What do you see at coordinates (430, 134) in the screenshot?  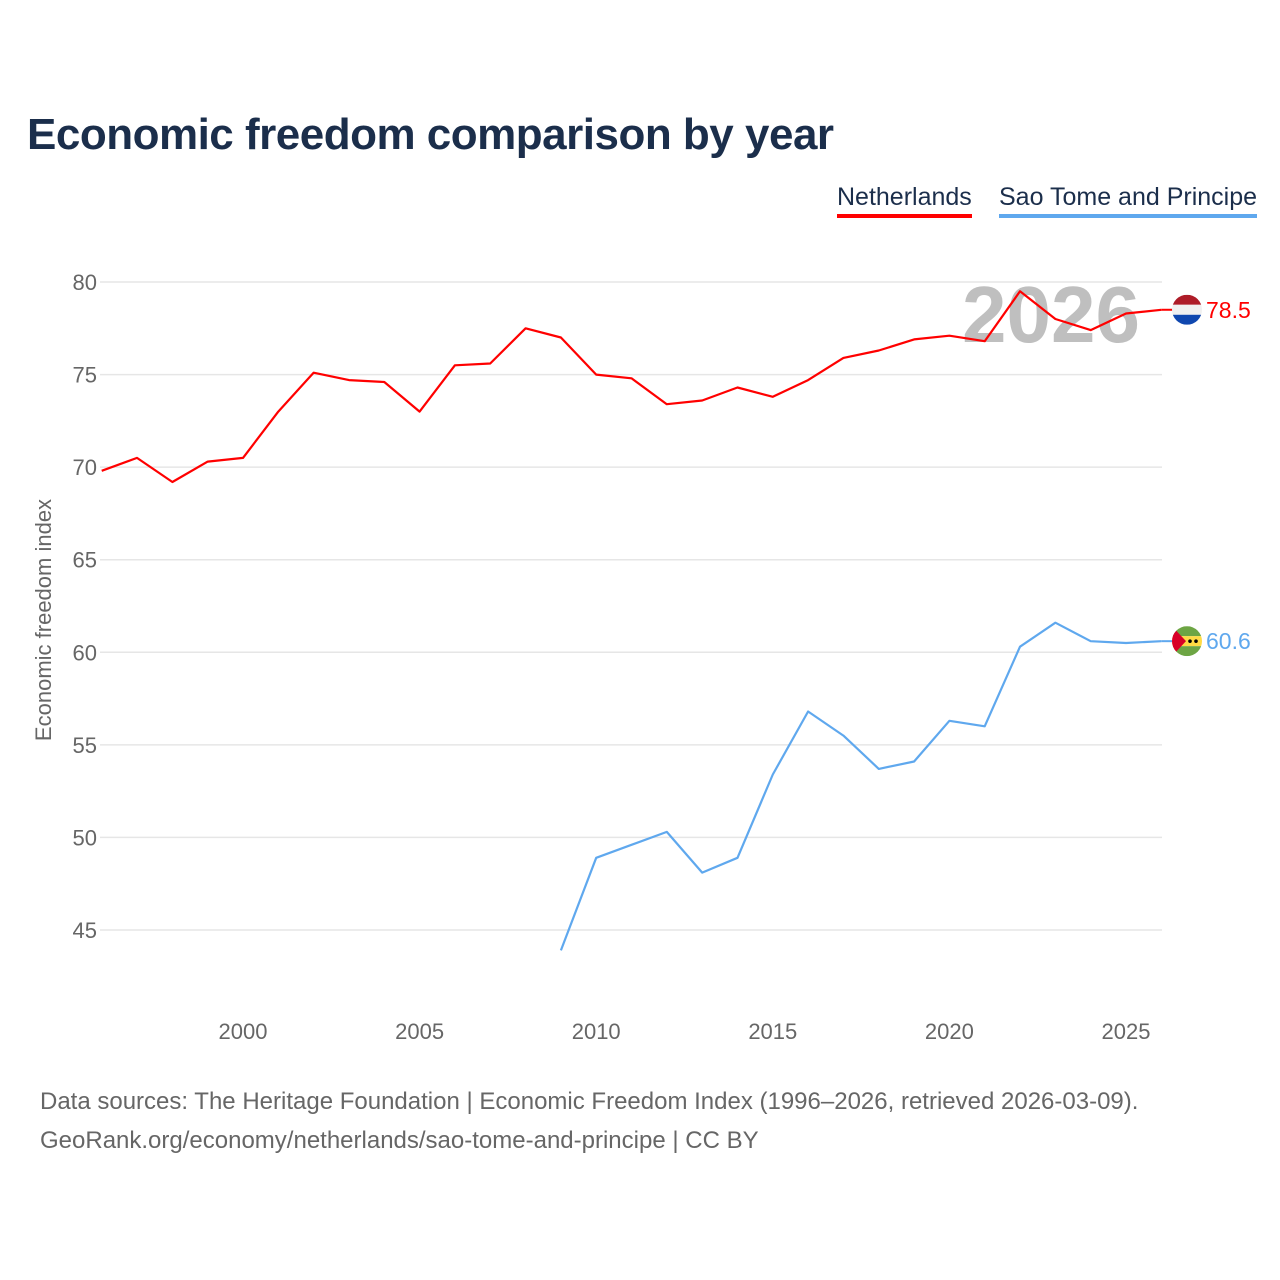 I see `chart-title: Economic freedom comparison by year` at bounding box center [430, 134].